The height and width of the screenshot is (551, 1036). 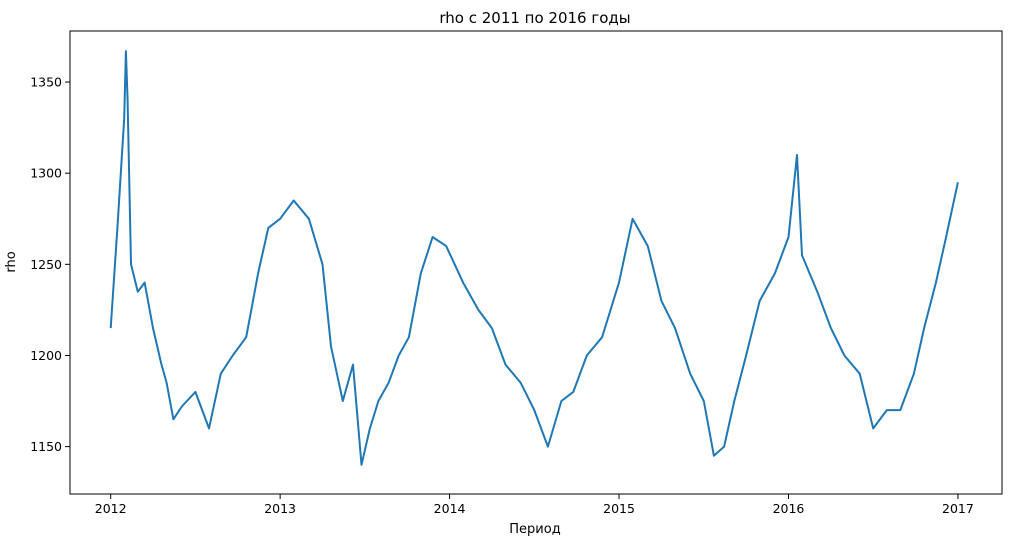 What do you see at coordinates (46, 446) in the screenshot?
I see `y-tick-label: 1150` at bounding box center [46, 446].